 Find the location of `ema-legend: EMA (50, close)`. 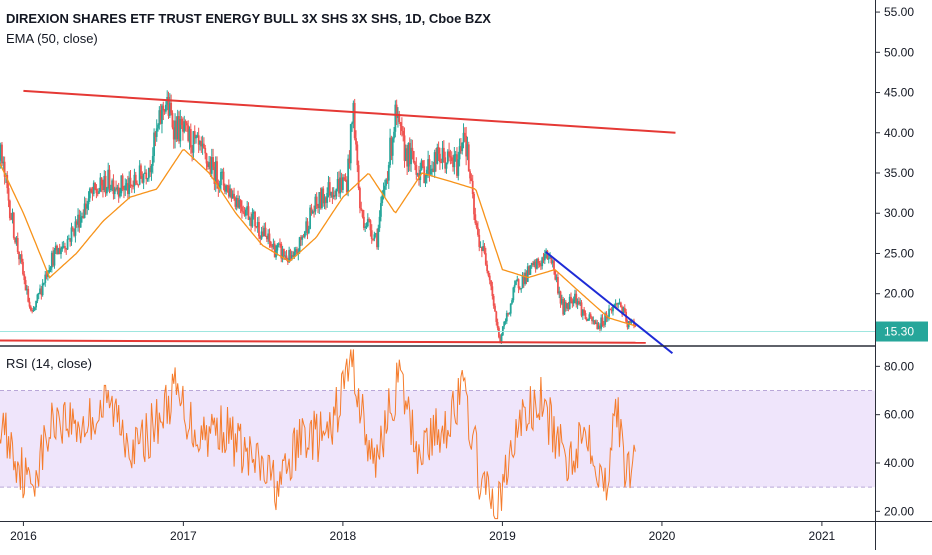

ema-legend: EMA (50, close) is located at coordinates (52, 38).